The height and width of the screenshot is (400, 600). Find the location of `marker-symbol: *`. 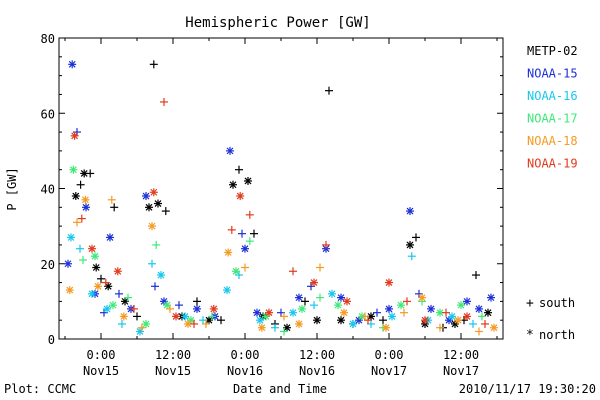

marker-symbol: * is located at coordinates (530, 335).